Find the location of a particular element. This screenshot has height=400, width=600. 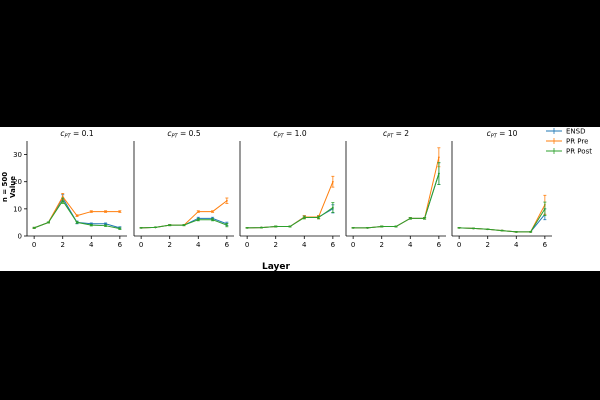

y-axis-label: Value is located at coordinates (13, 187).